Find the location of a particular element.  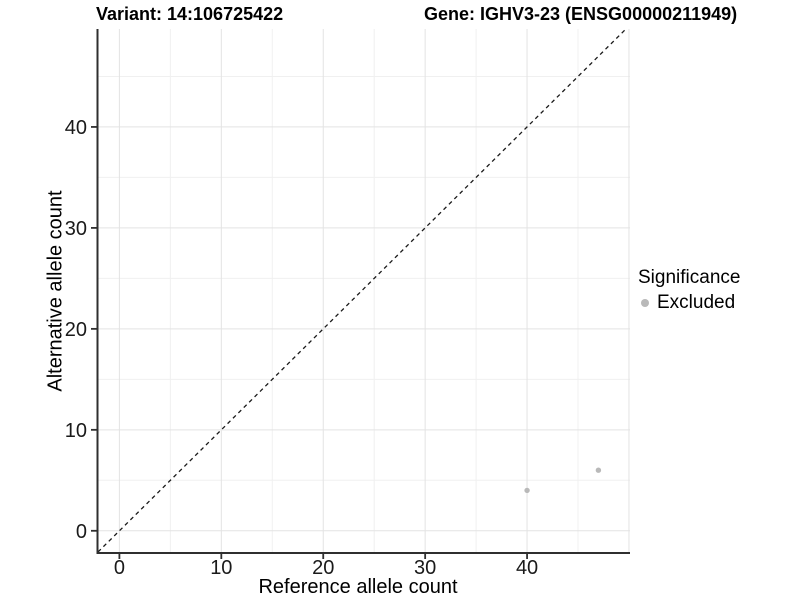

y-tick-label: 40 is located at coordinates (76, 128).